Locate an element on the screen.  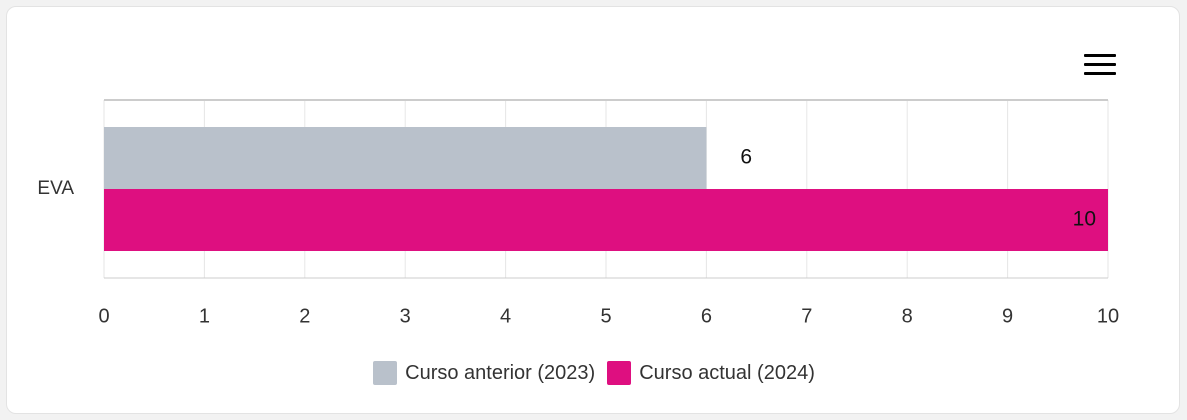
bar-previous-year is located at coordinates (405, 158).